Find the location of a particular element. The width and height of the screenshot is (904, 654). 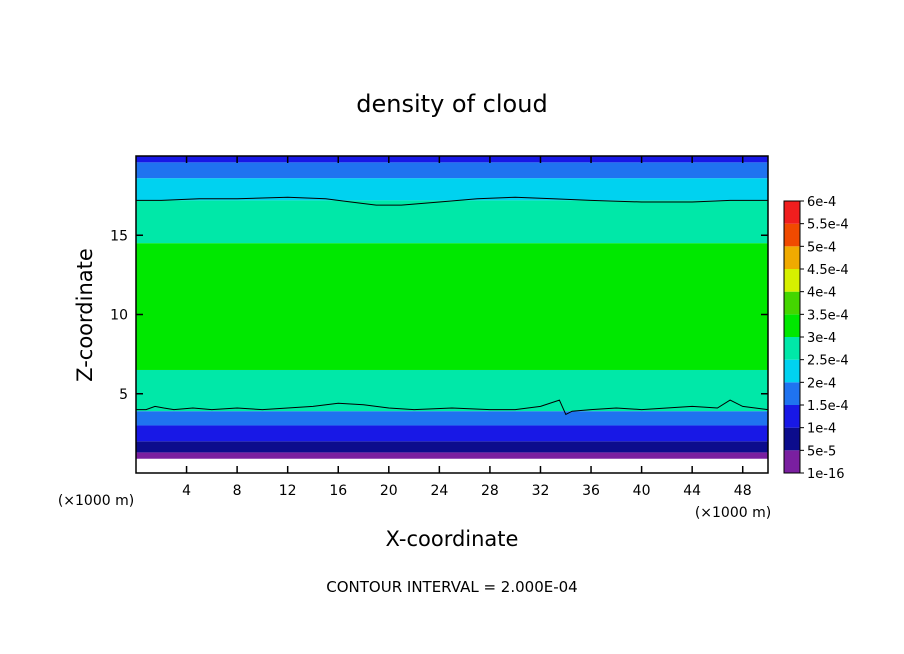

colorbar-label-0: 1e-16 is located at coordinates (826, 474).